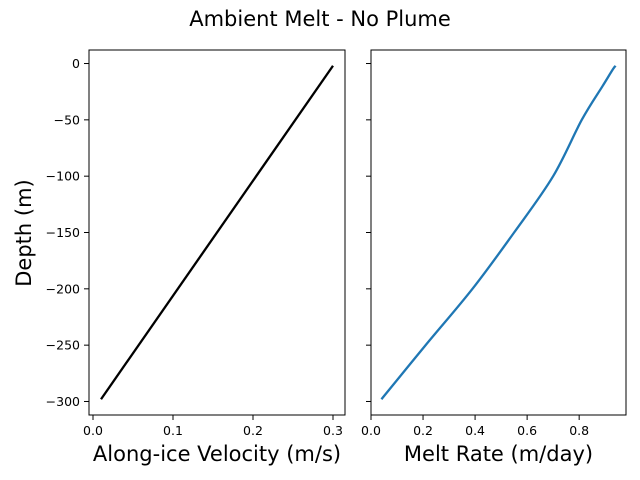 The height and width of the screenshot is (480, 640). What do you see at coordinates (63, 232) in the screenshot?
I see `y-tick-label: −150` at bounding box center [63, 232].